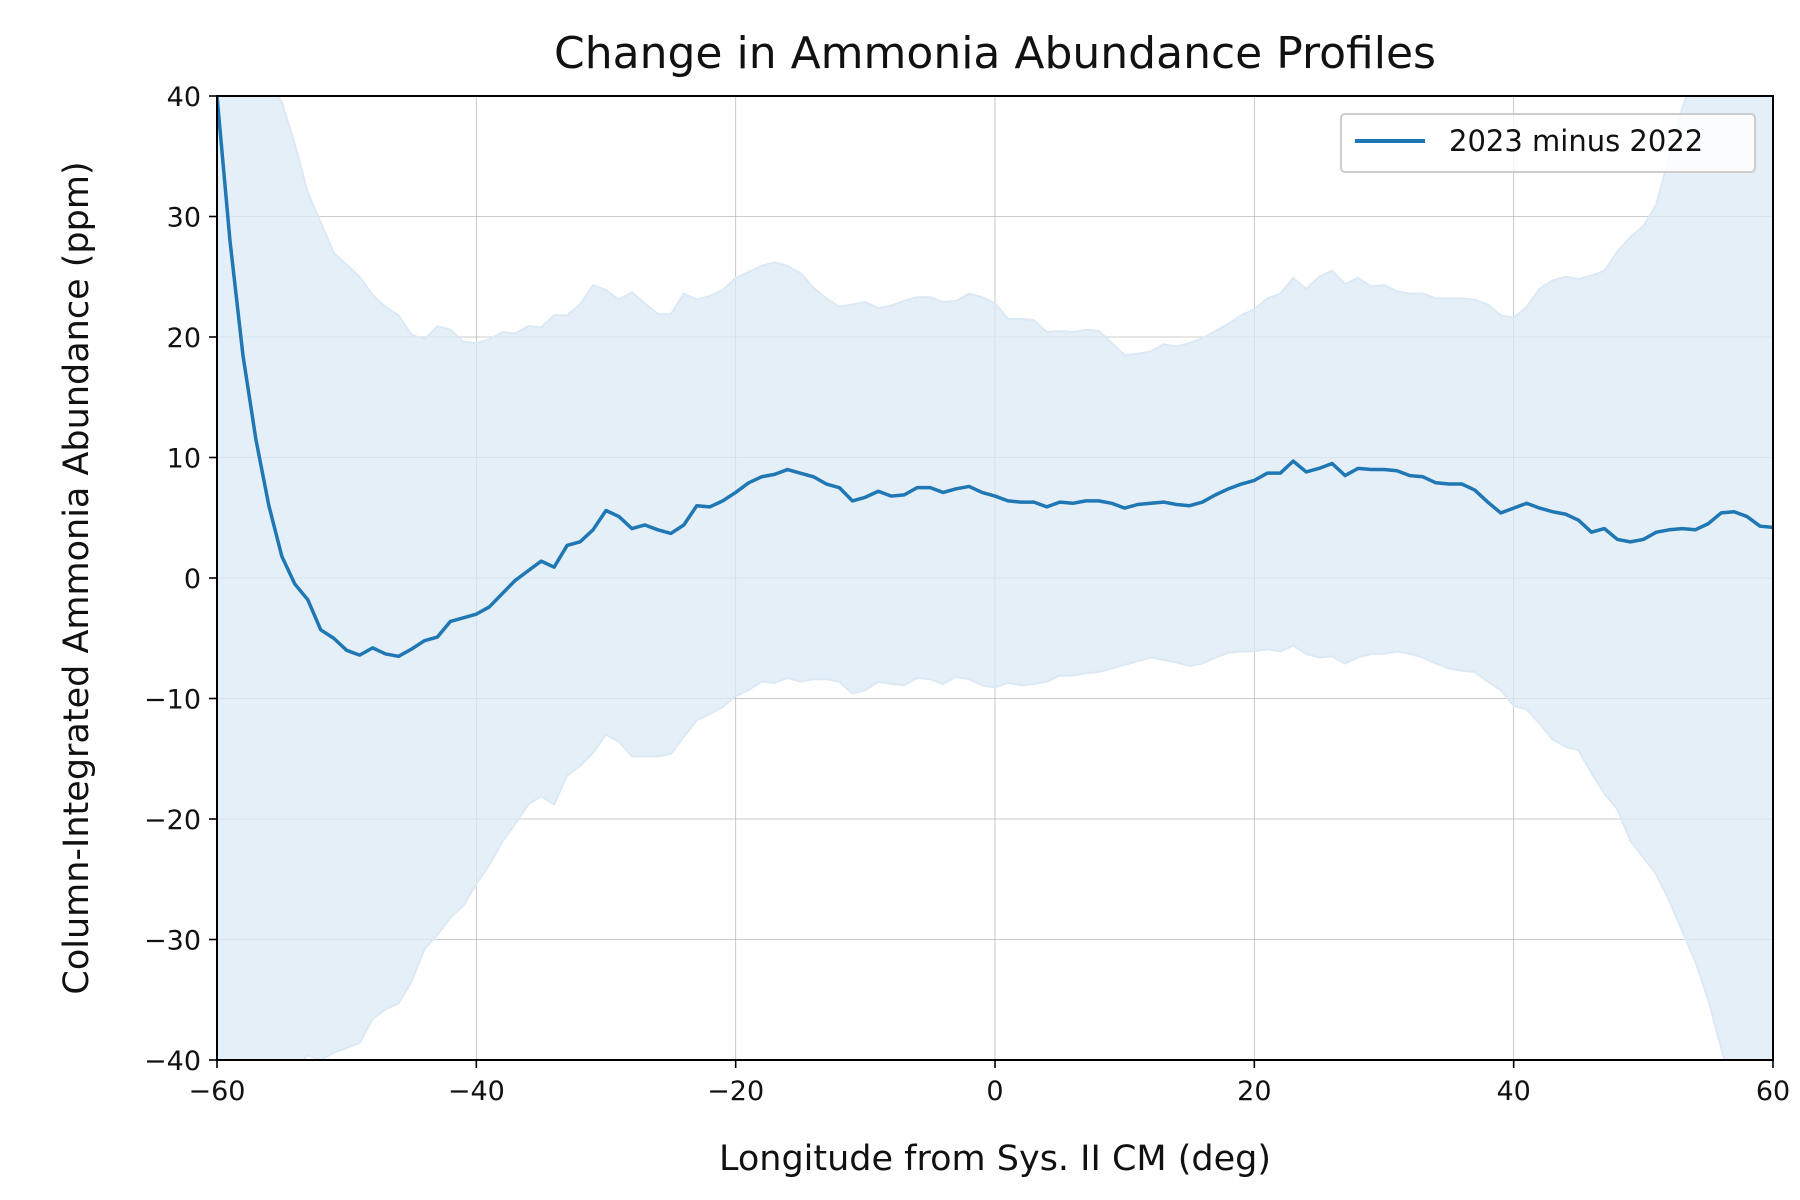 The height and width of the screenshot is (1200, 1800). What do you see at coordinates (184, 97) in the screenshot?
I see `y-tick-label: 40` at bounding box center [184, 97].